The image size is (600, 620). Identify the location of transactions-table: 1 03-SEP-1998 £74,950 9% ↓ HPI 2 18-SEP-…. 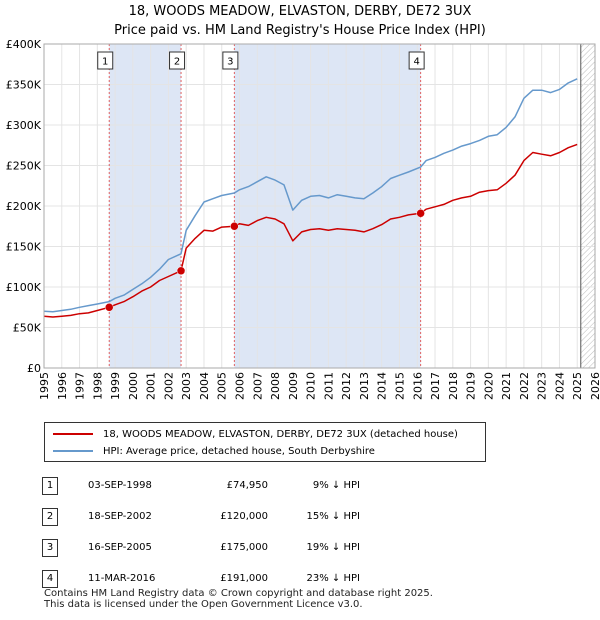
(201, 532).